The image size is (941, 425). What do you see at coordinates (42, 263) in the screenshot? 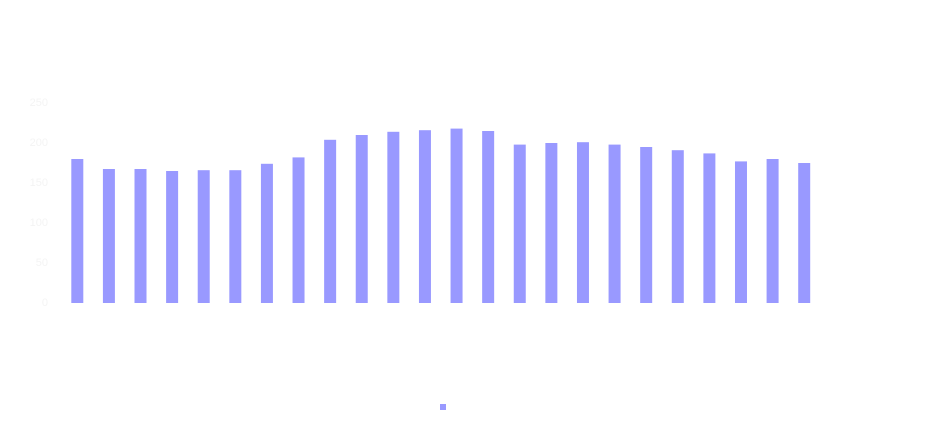
I see `y-tick-label: 50` at bounding box center [42, 263].